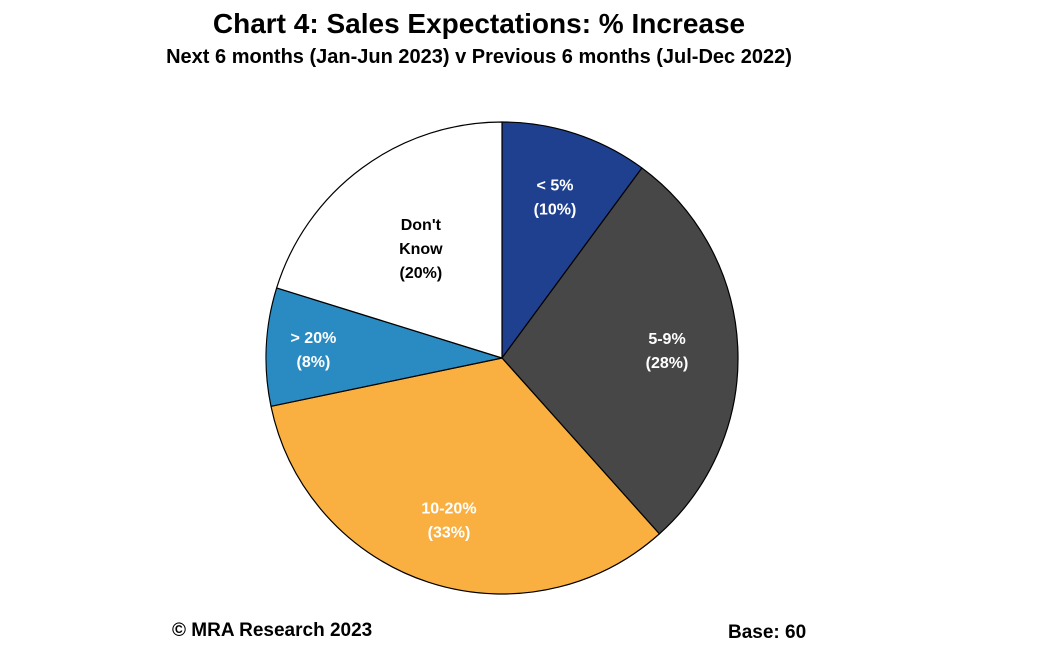 The height and width of the screenshot is (660, 1038). What do you see at coordinates (479, 23) in the screenshot?
I see `chart-title: Chart 4: Sales Expectations: % Increase` at bounding box center [479, 23].